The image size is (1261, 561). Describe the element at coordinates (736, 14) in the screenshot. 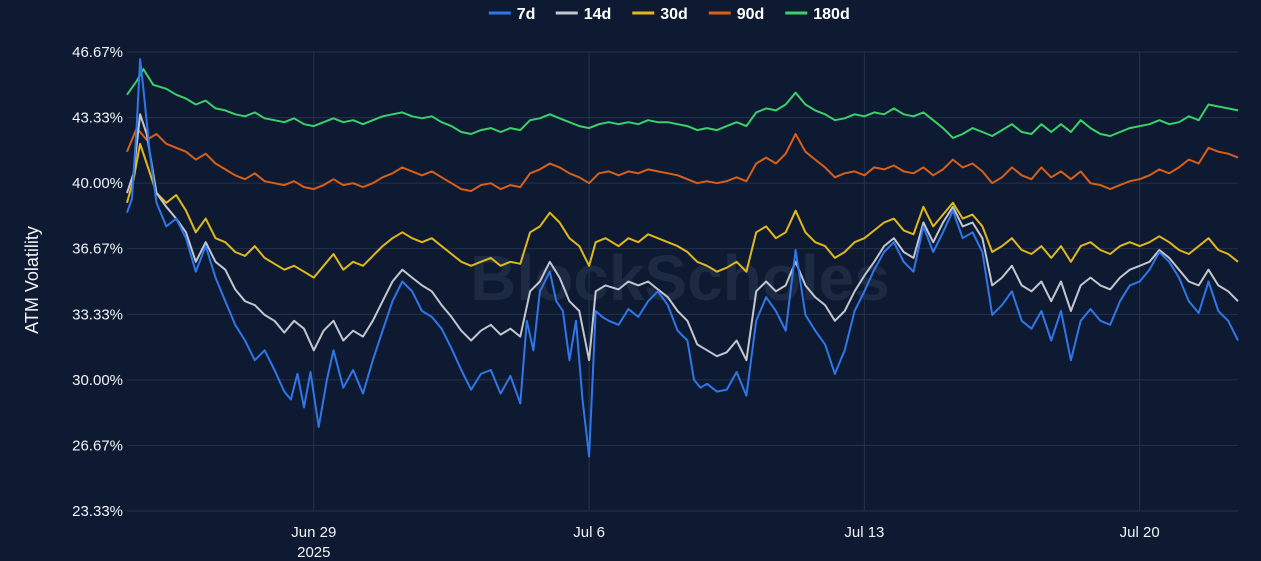

I see `legend-item-90d: 90d` at that location.